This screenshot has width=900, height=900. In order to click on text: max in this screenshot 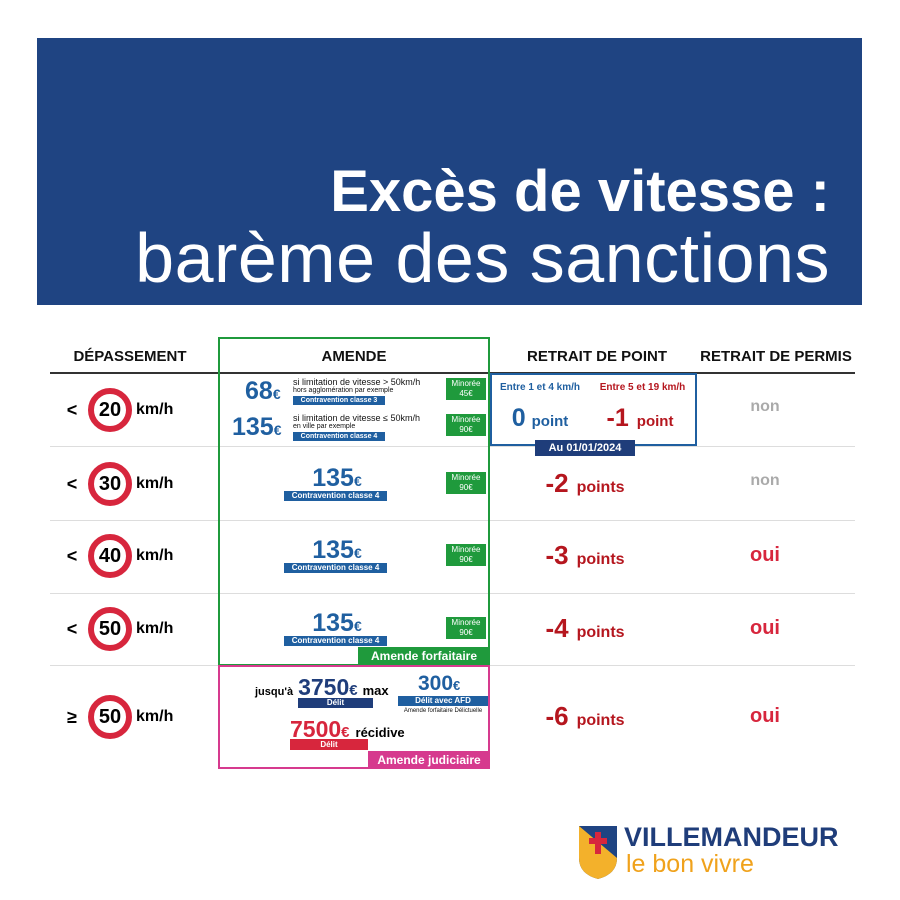, I will do `click(375, 690)`.